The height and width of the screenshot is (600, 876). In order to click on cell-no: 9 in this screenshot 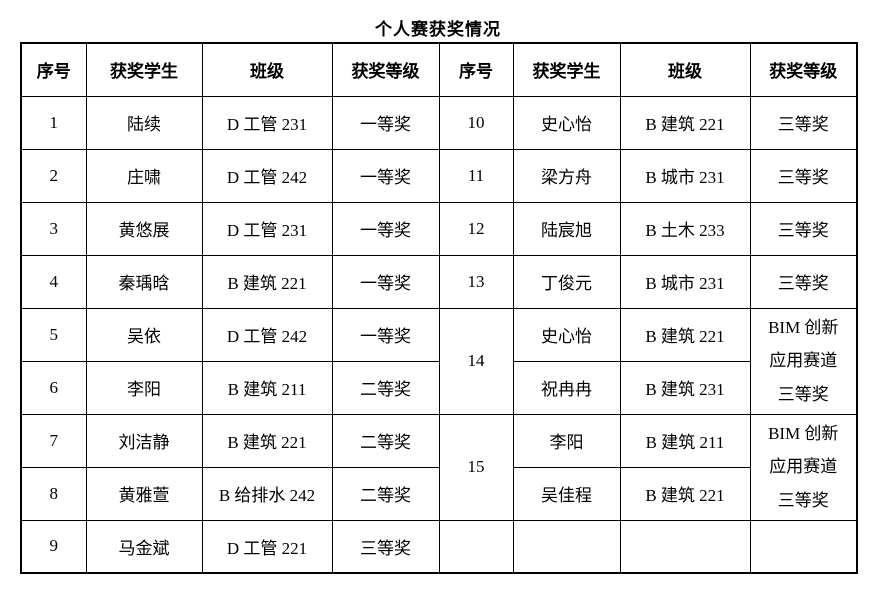, I will do `click(53, 546)`.